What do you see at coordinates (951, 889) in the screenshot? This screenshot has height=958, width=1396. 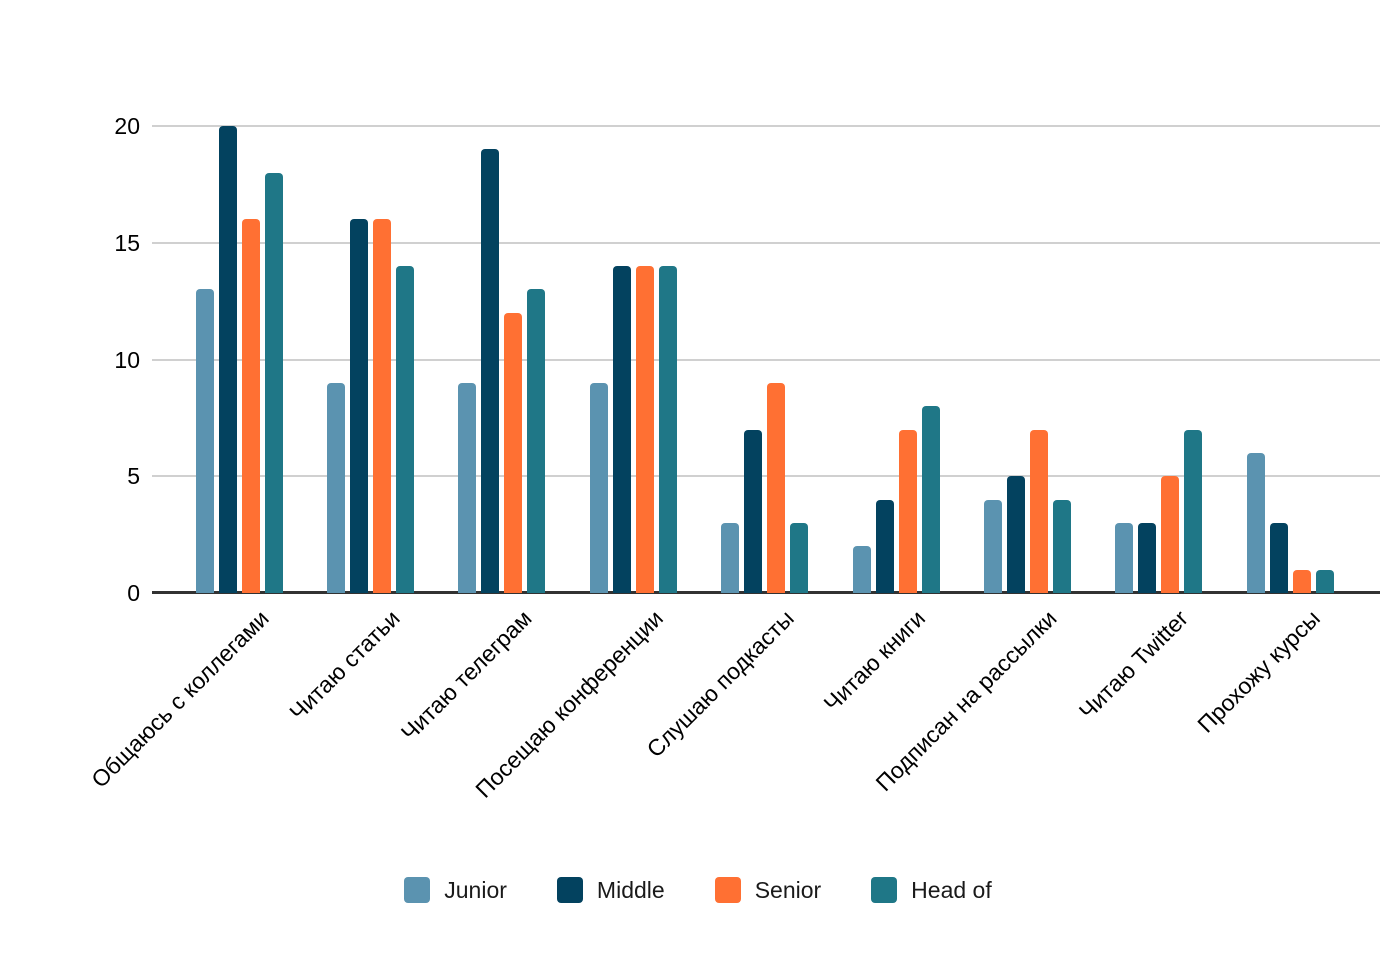 I see `legend-label: Head of` at bounding box center [951, 889].